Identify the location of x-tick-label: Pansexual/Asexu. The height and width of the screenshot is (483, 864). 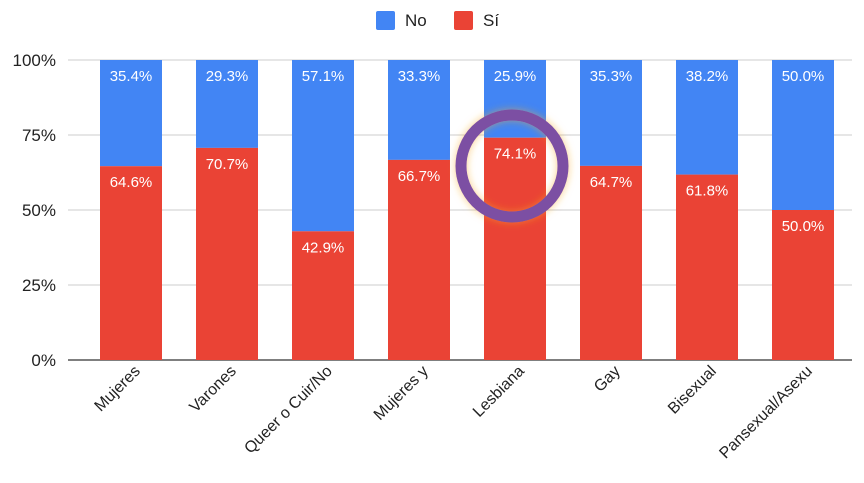
(765, 412).